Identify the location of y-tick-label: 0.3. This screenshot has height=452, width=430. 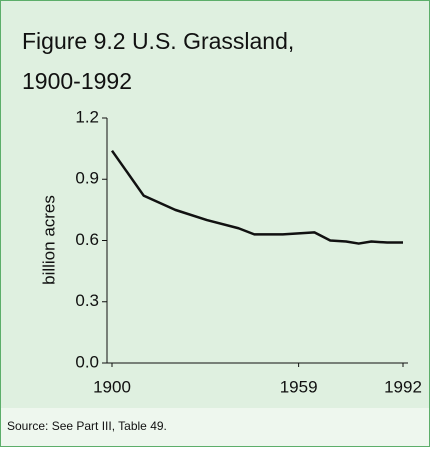
(87, 300).